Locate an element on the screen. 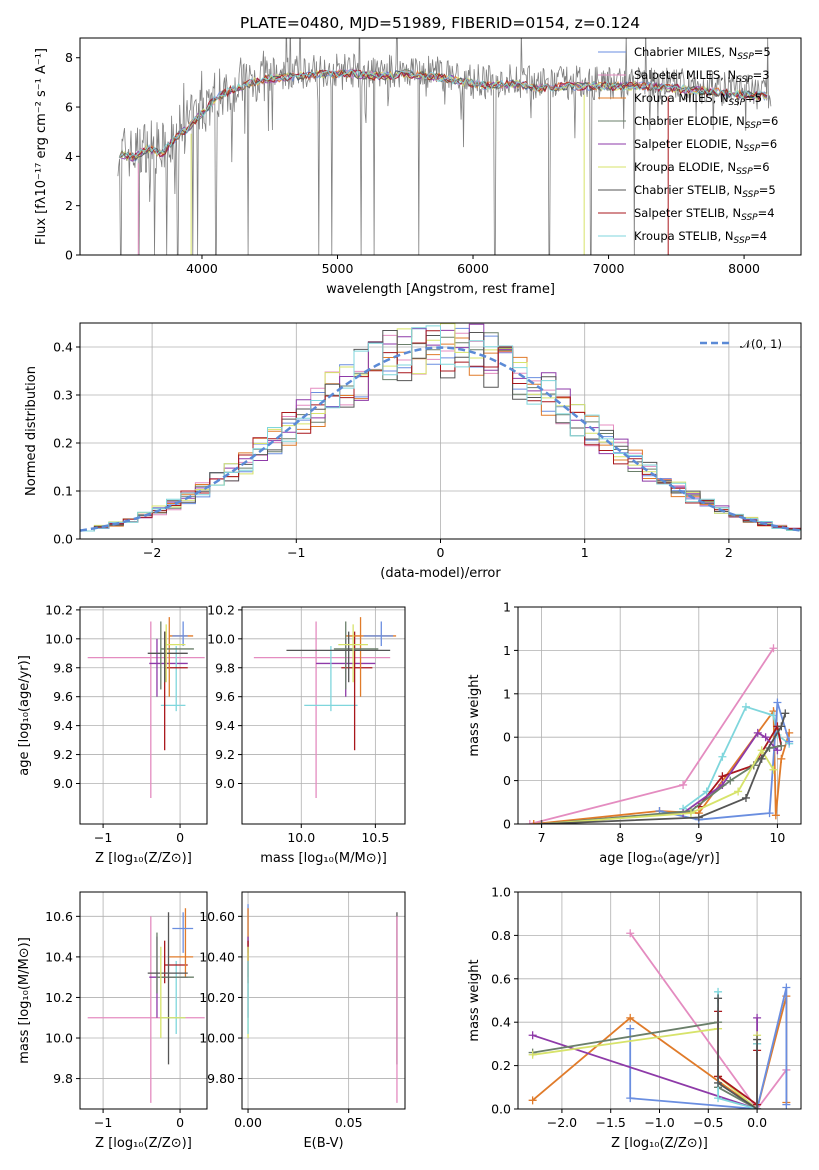  x-tick-label: 5000 is located at coordinates (338, 268).